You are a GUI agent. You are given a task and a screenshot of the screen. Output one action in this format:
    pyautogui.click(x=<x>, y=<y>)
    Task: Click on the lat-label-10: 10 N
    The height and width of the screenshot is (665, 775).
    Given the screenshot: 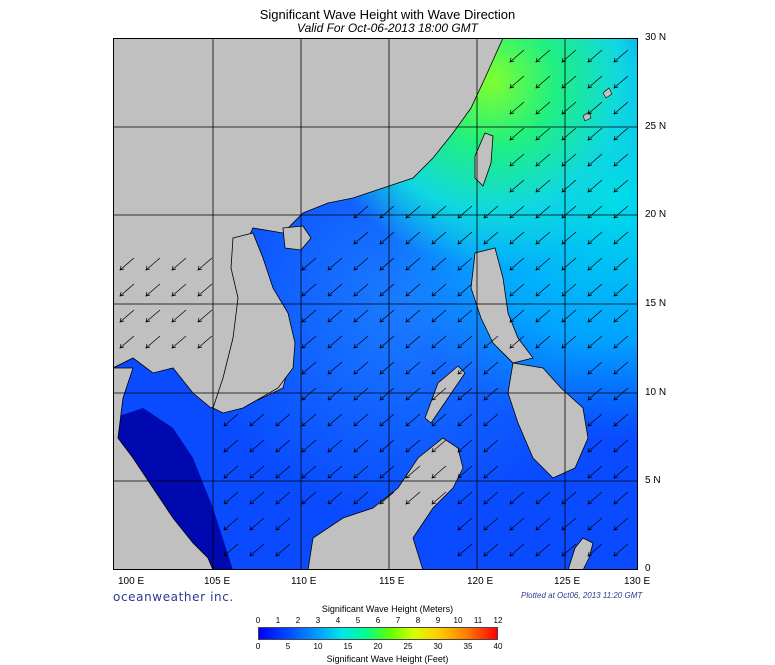 What is the action you would take?
    pyautogui.click(x=656, y=392)
    